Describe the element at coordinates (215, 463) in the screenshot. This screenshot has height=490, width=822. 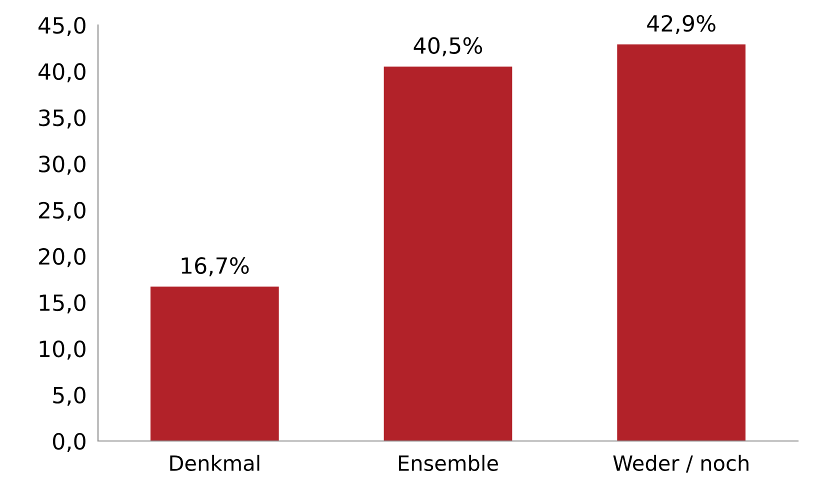
I see `x-tick-label: Denkmal` at that location.